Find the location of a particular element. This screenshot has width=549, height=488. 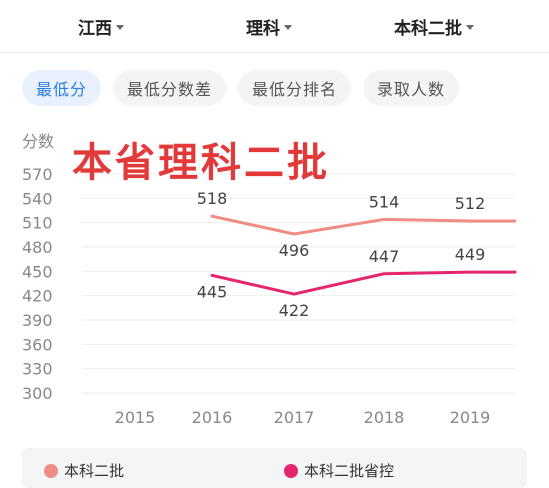

subject-dropdown: 理科 is located at coordinates (269, 26).